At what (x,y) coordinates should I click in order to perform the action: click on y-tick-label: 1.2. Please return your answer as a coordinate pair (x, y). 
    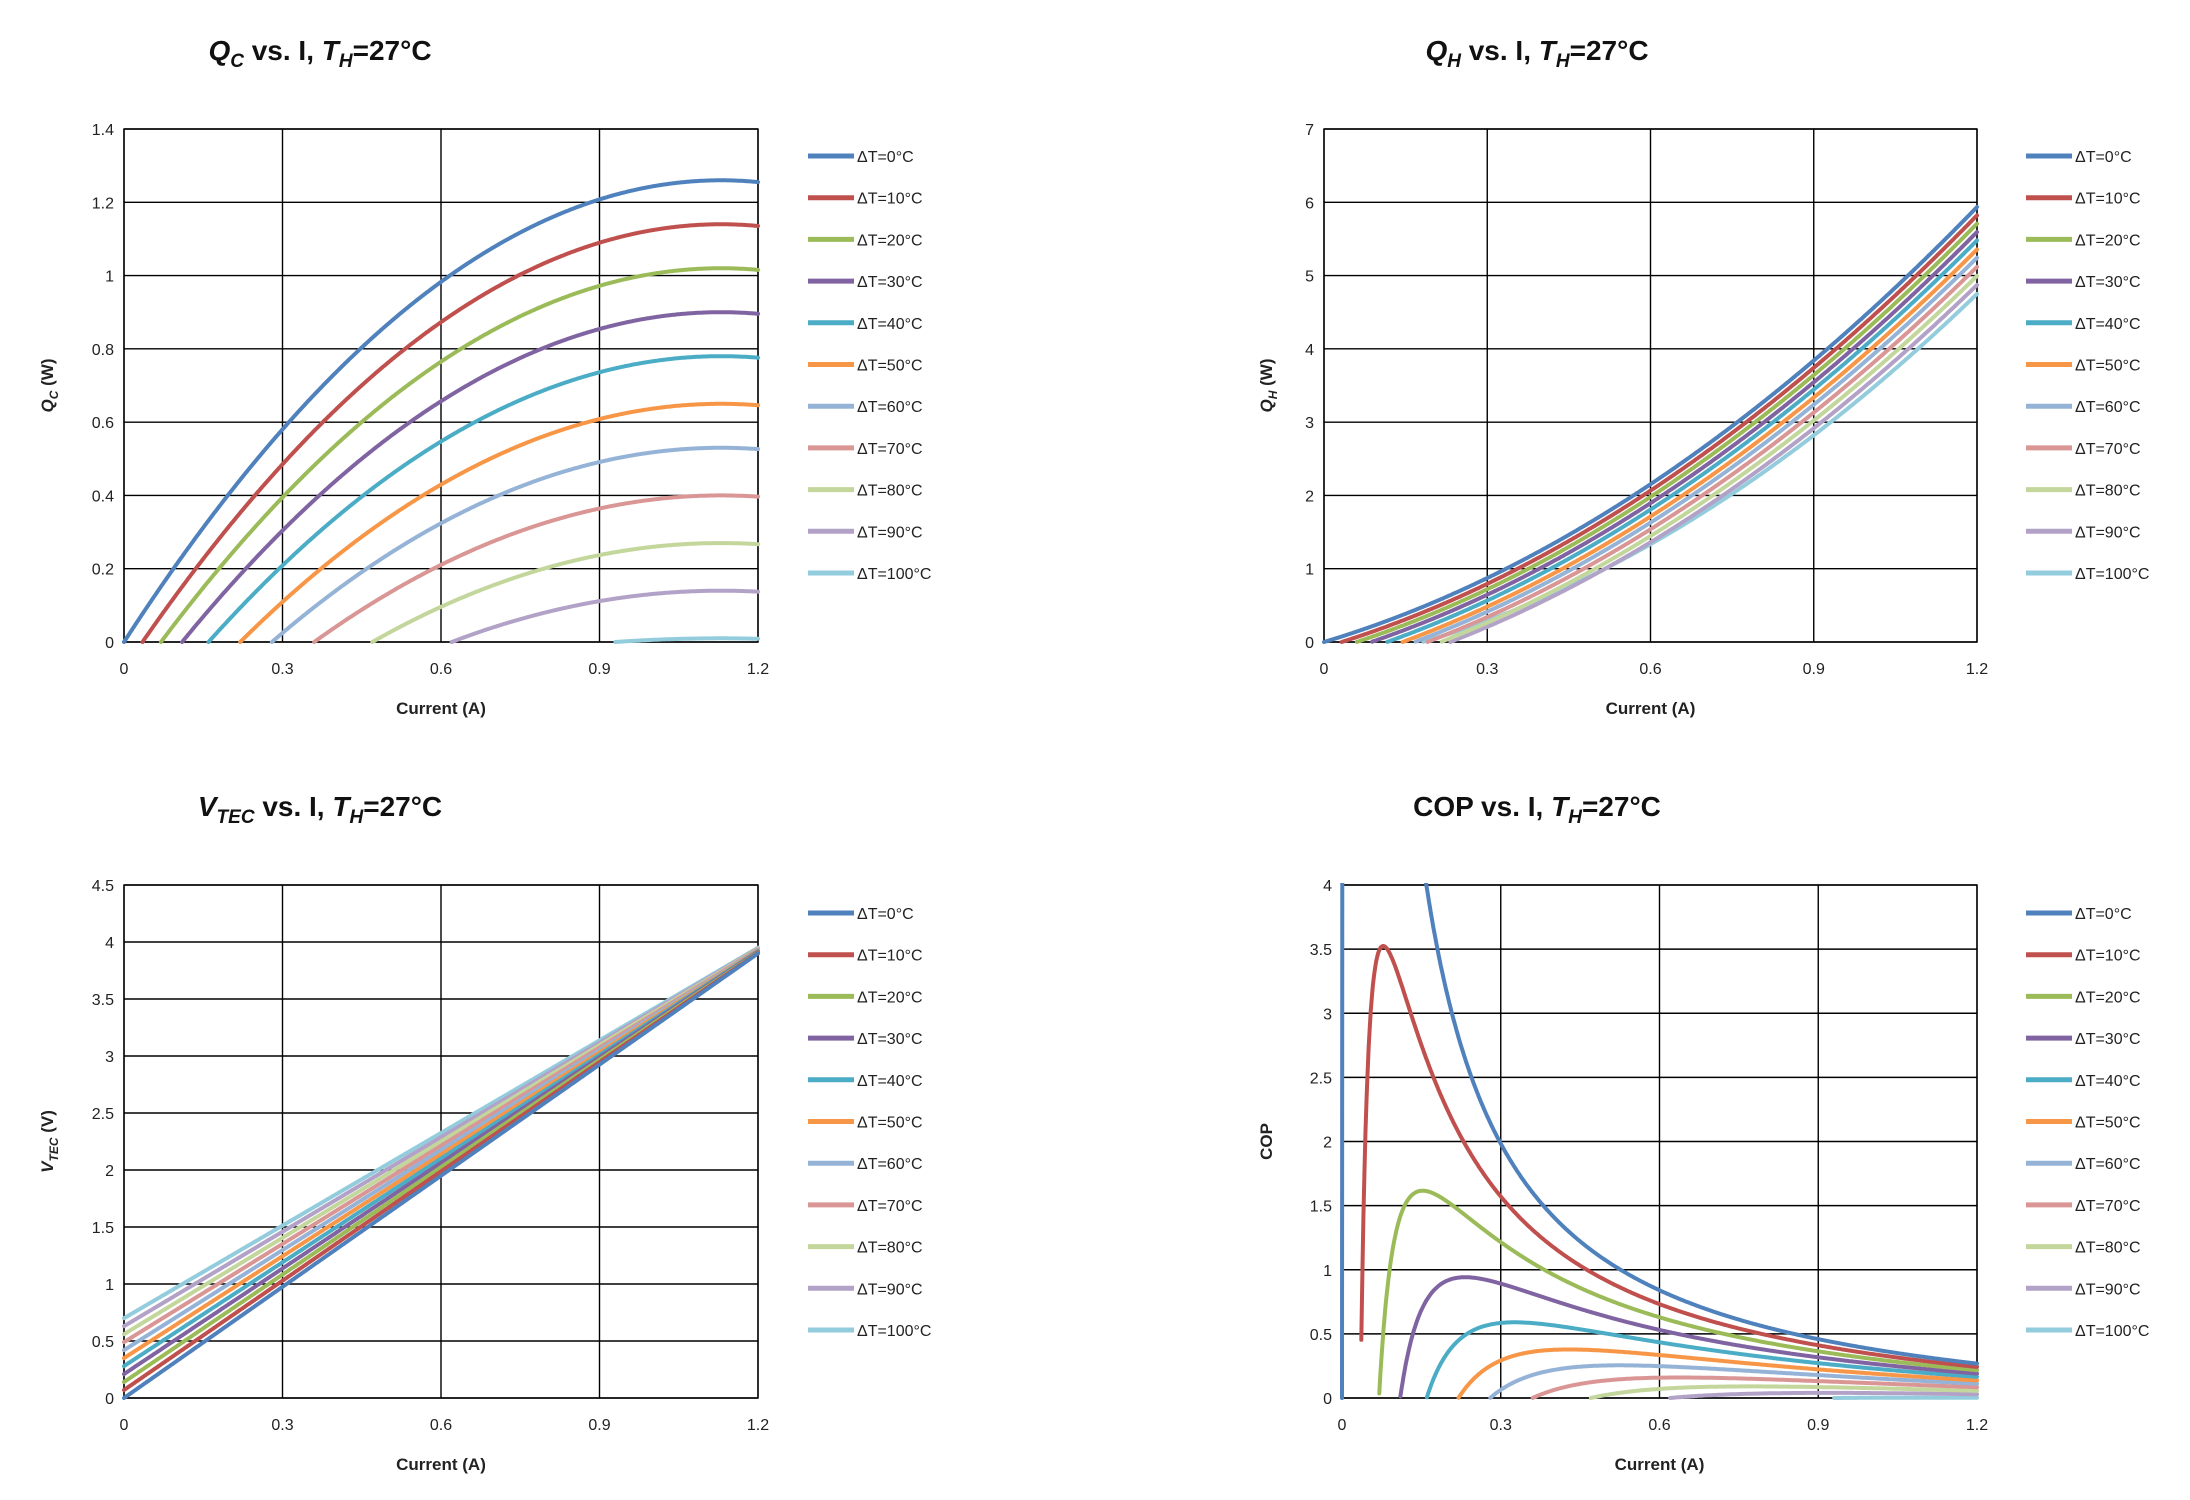
    Looking at the image, I should click on (103, 203).